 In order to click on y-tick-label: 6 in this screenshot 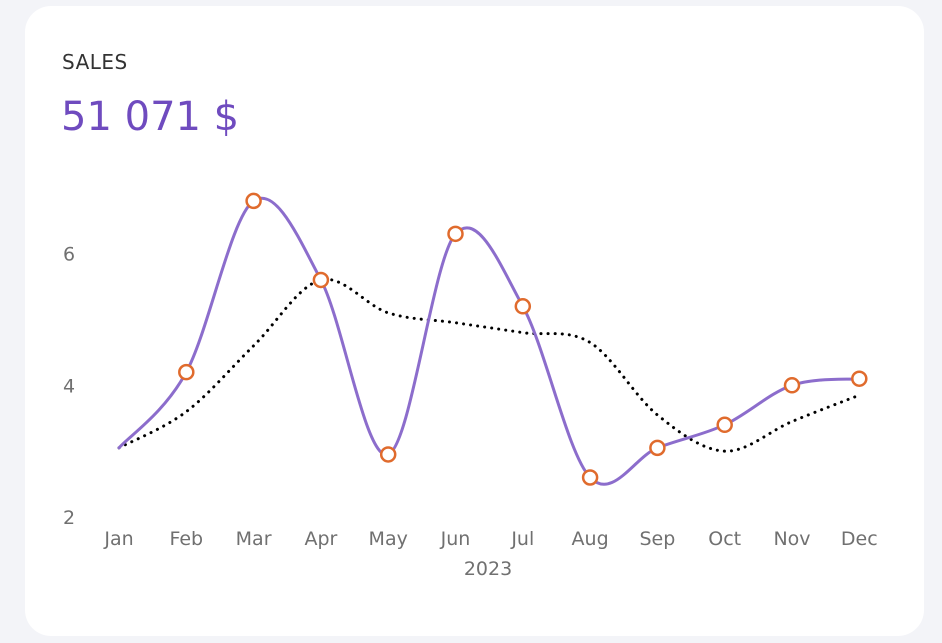, I will do `click(69, 255)`.